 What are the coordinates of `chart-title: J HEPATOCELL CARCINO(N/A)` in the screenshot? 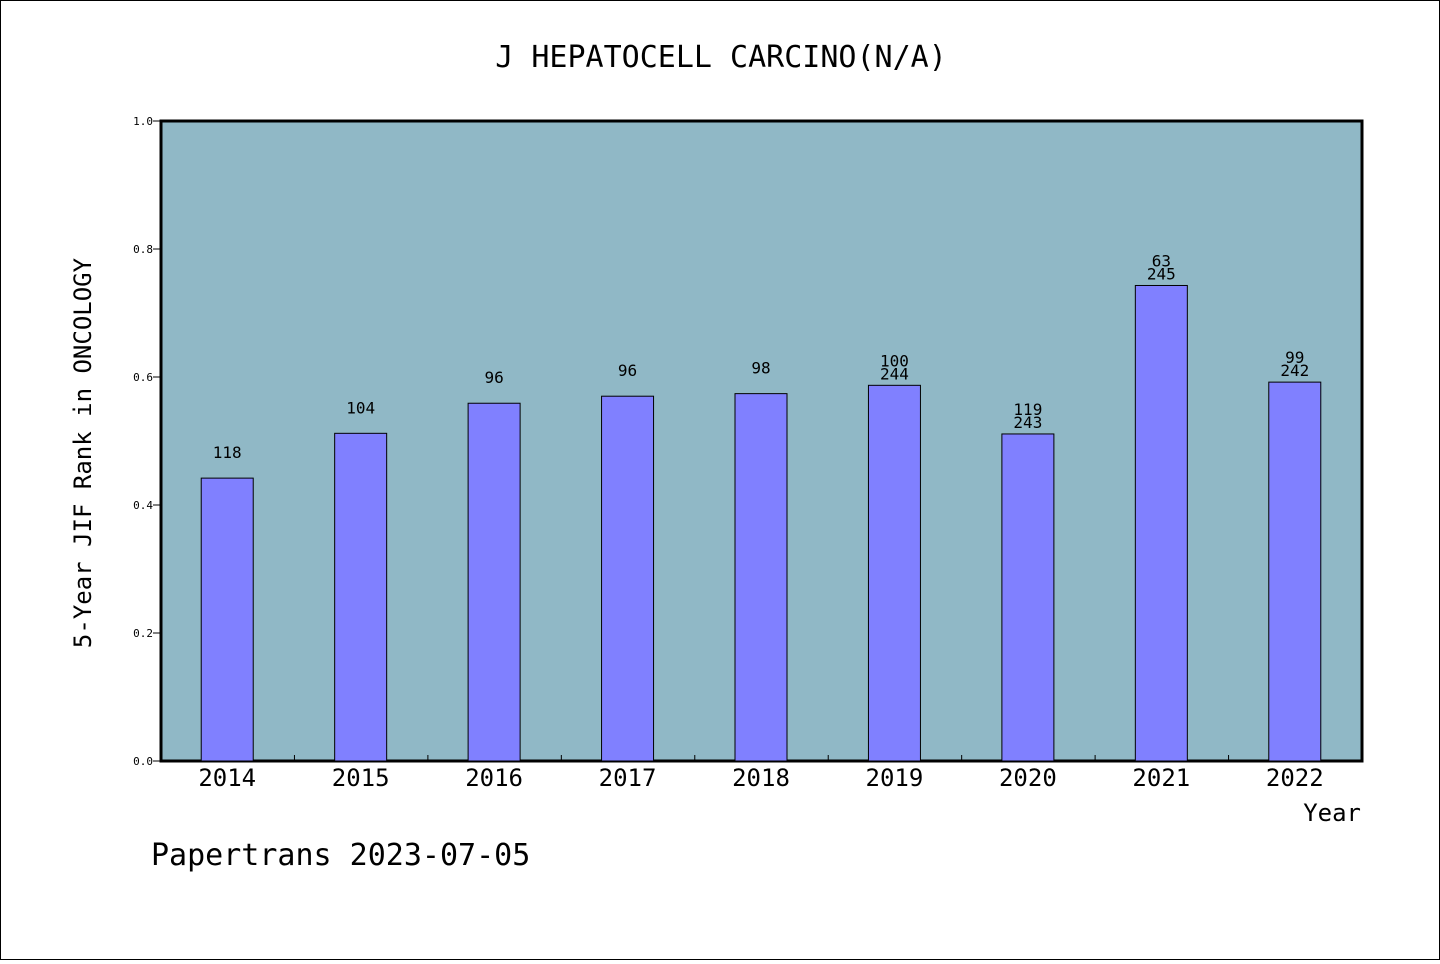 It's located at (721, 57).